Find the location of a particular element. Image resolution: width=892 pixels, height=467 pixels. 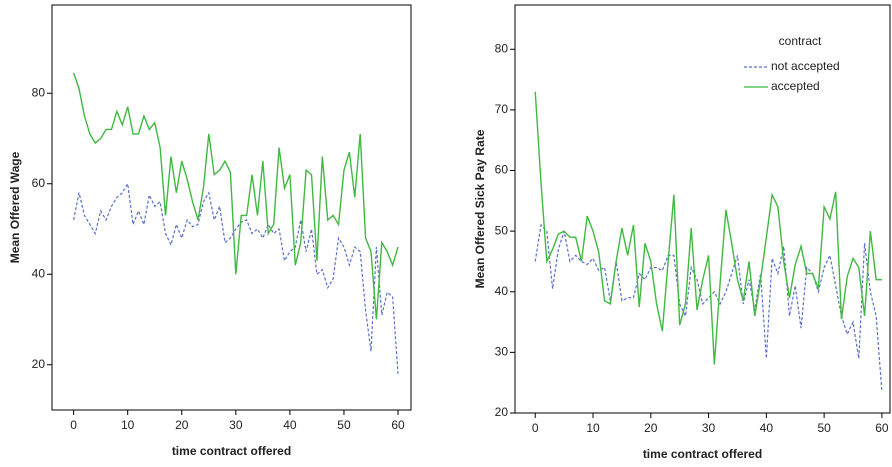

y-tick-label: 50 is located at coordinates (502, 230).